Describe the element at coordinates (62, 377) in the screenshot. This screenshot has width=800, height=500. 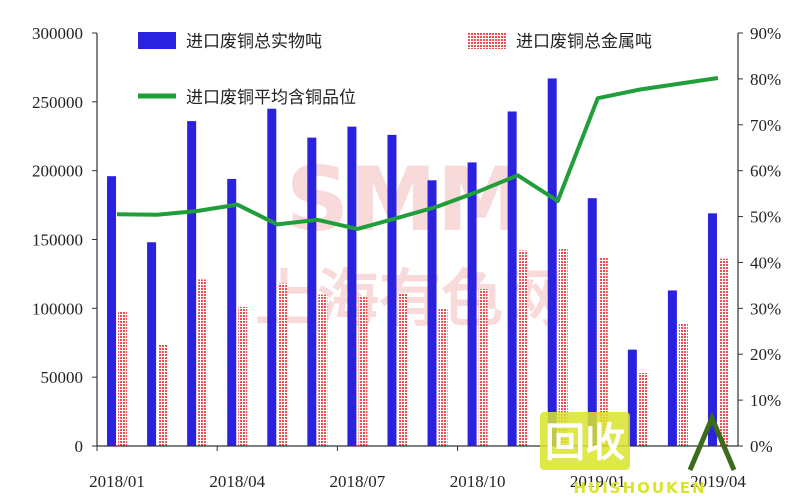
I see `y-left-tick-label: 50000` at that location.